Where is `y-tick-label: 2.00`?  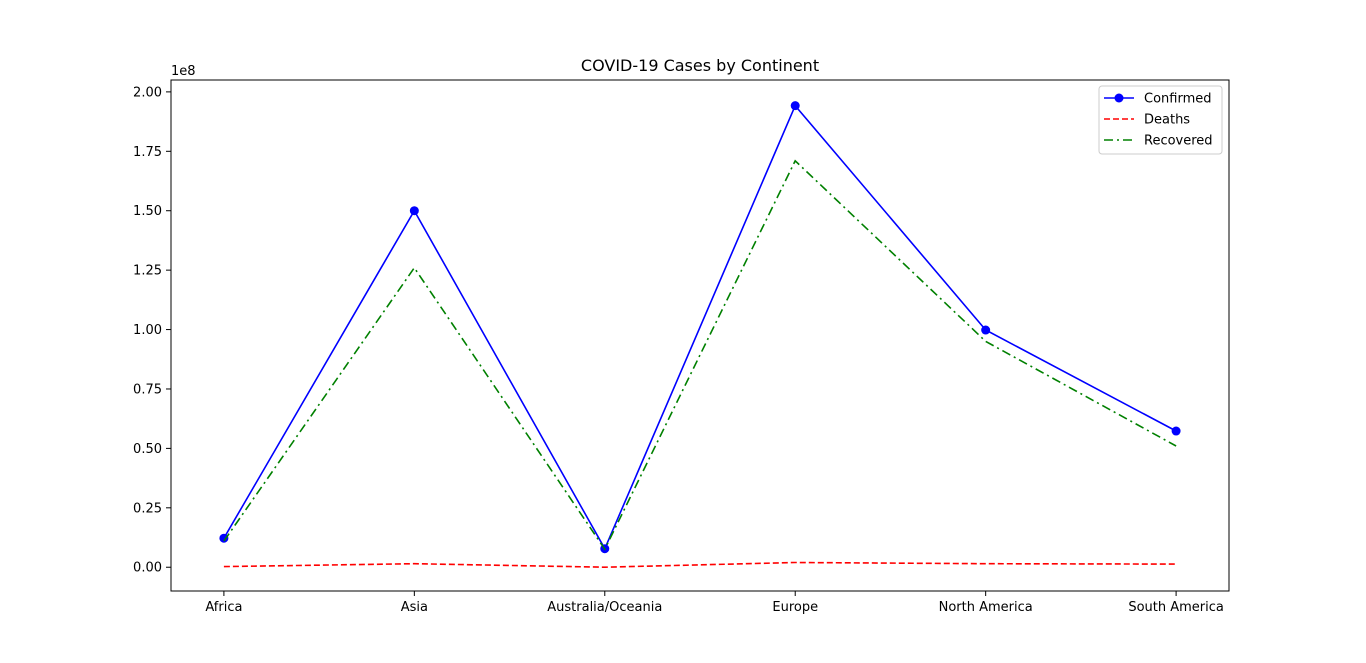
y-tick-label: 2.00 is located at coordinates (147, 92).